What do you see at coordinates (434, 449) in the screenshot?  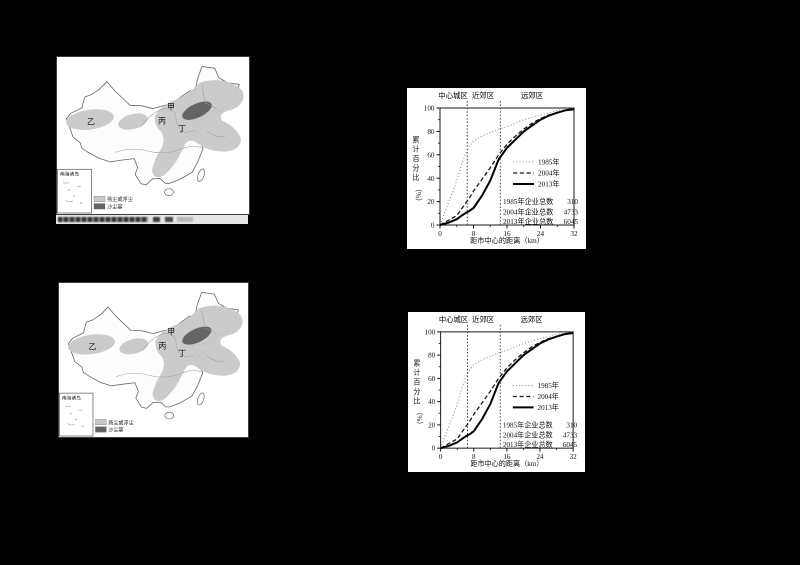 I see `y-tick-label: 0` at bounding box center [434, 449].